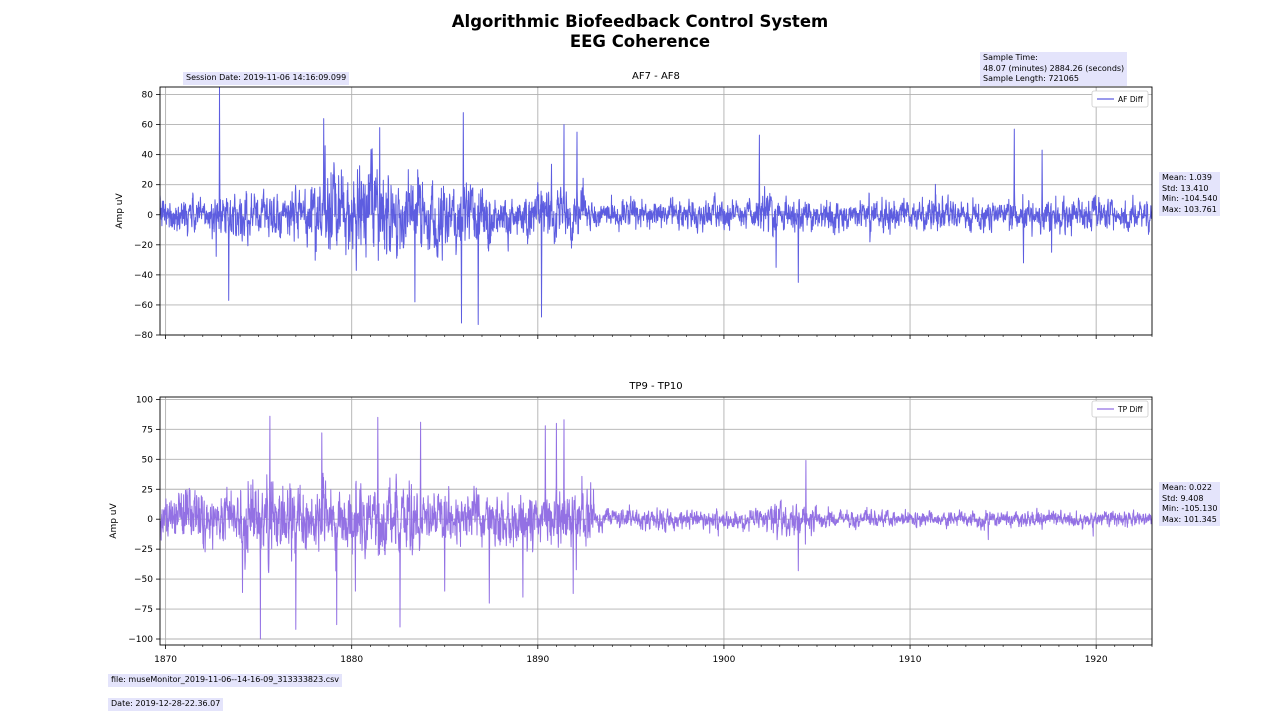 The width and height of the screenshot is (1280, 725). I want to click on figure-title: Algorithmic Biofeedback Control System, so click(640, 21).